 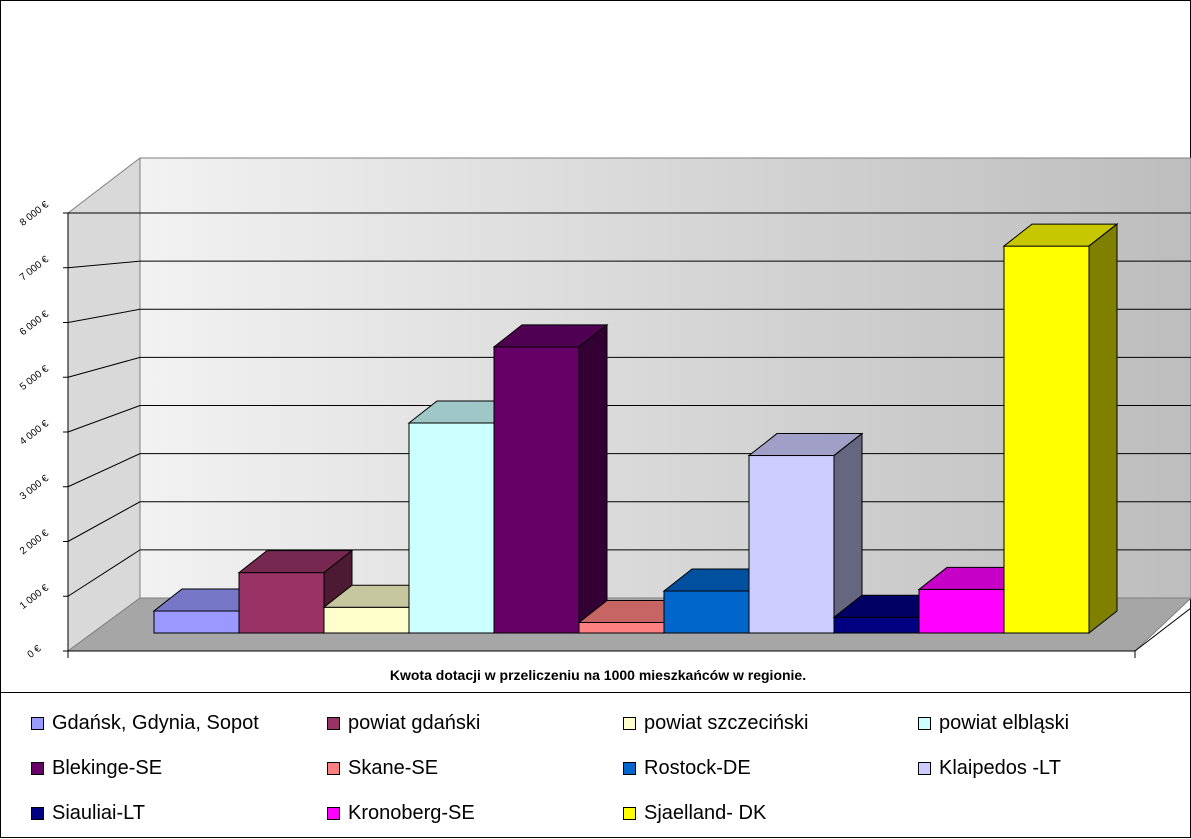 I want to click on legend-label: powiat gdański, so click(x=414, y=722).